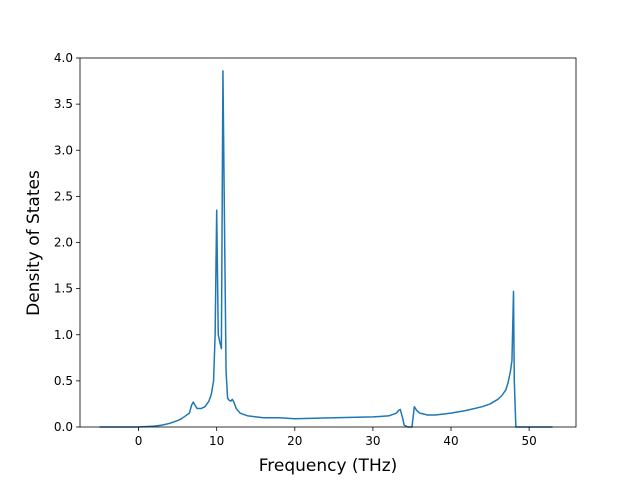 The height and width of the screenshot is (480, 640). I want to click on x-tick-label: 50, so click(528, 441).